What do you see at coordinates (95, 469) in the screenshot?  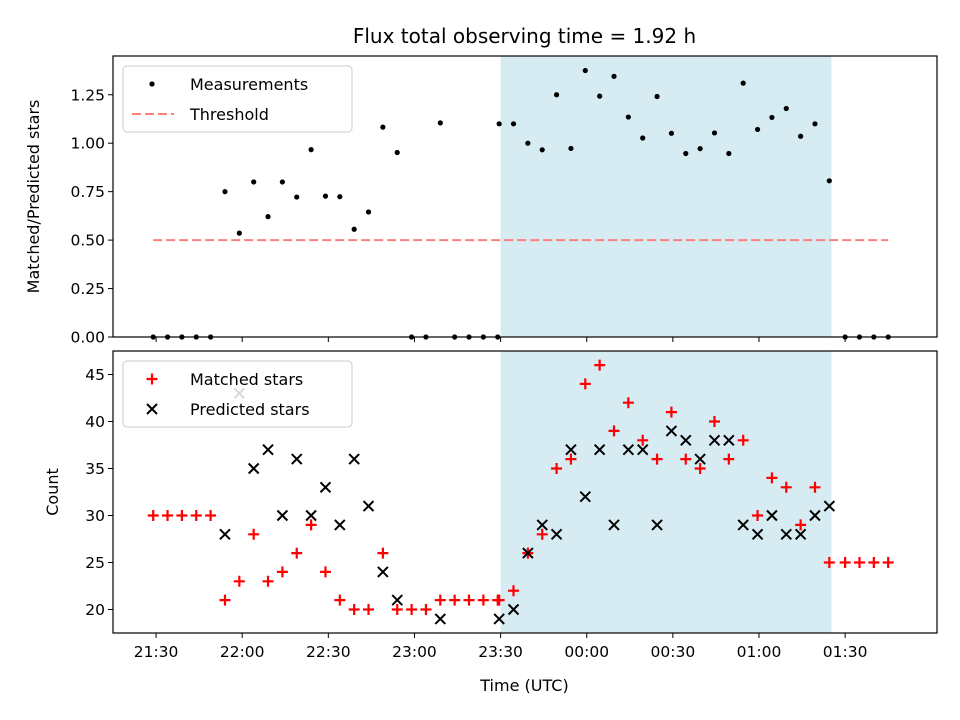 I see `y-tick-label: 35` at bounding box center [95, 469].